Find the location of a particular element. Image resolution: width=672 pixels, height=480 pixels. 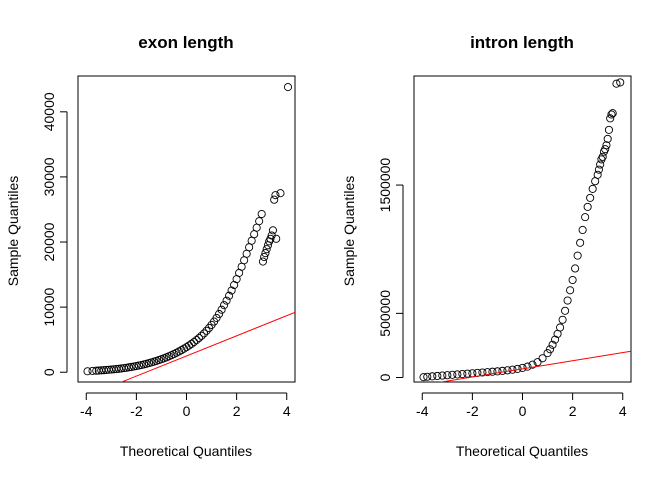

y-tick-label: 20000 is located at coordinates (49, 241).